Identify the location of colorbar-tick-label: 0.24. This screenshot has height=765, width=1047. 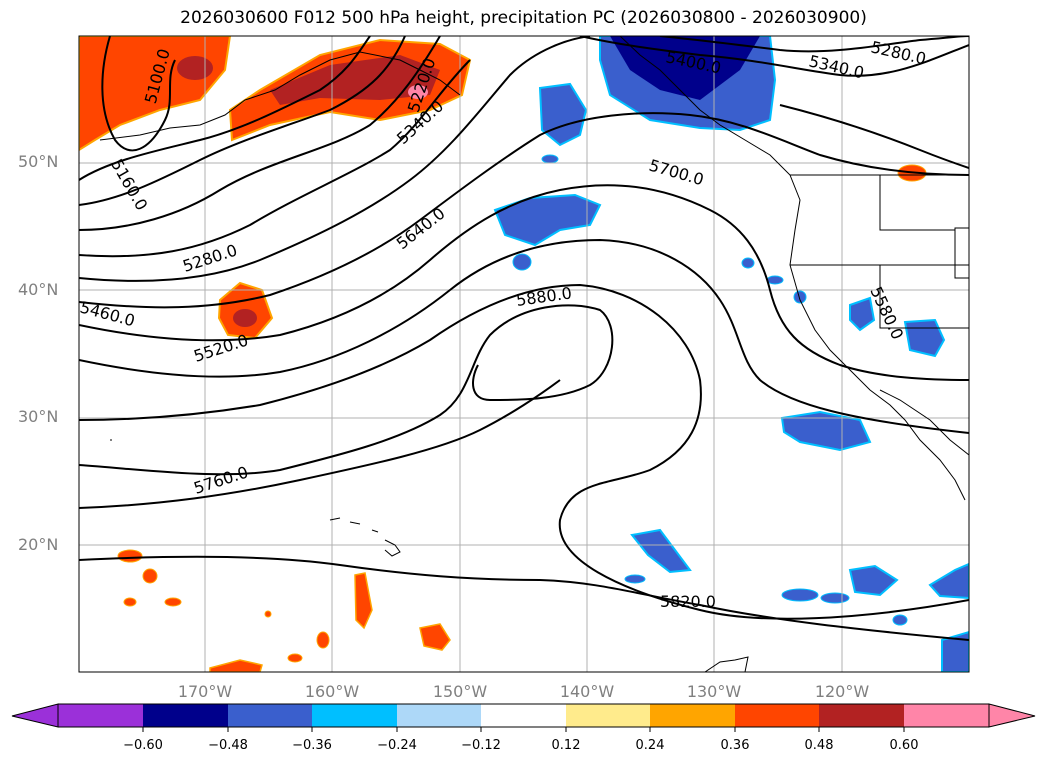
(650, 745).